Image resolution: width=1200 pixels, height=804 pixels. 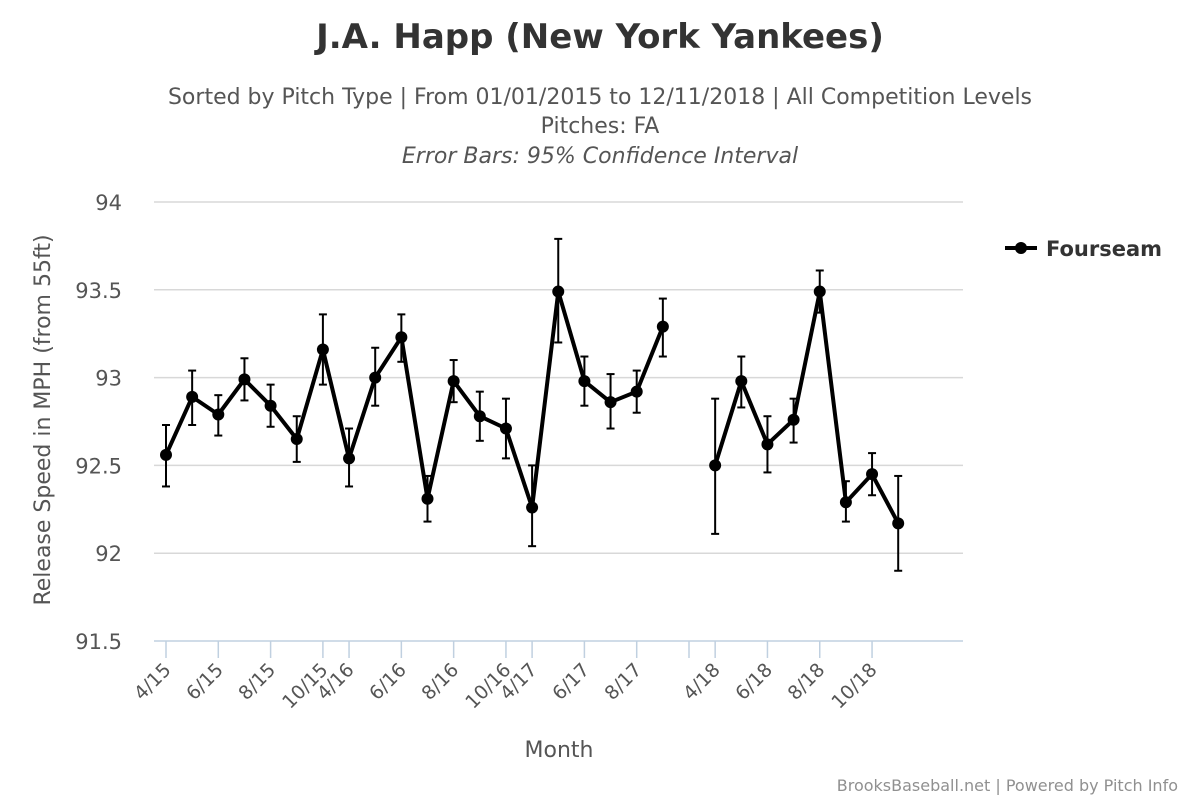 What do you see at coordinates (98, 422) in the screenshot?
I see `y-axis-ticks: 91.5 92 92.5 93 93.5 94` at bounding box center [98, 422].